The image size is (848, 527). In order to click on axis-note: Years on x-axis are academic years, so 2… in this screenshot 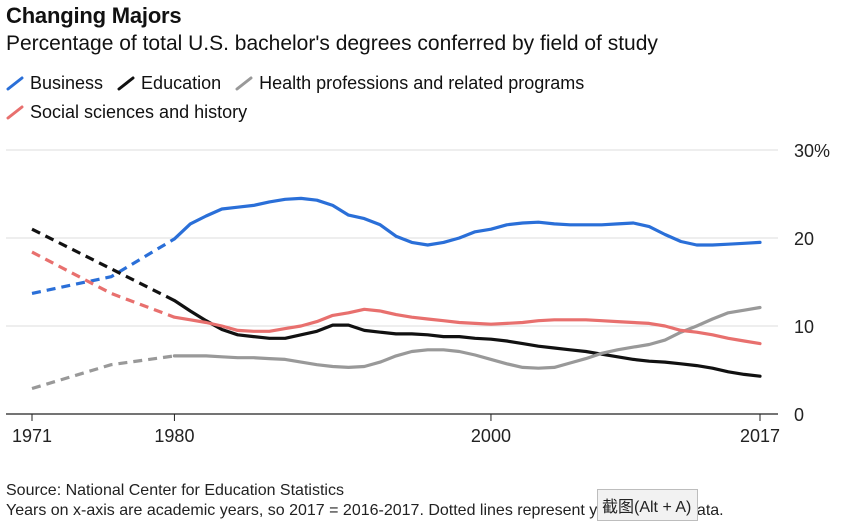, I will do `click(365, 510)`.